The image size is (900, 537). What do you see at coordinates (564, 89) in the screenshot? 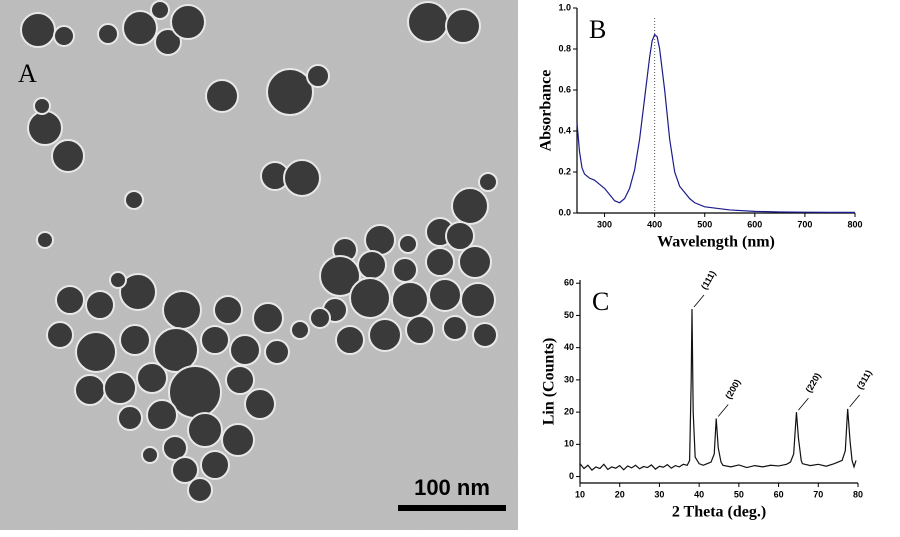
I see `y-tick-label: 0.6` at bounding box center [564, 89].